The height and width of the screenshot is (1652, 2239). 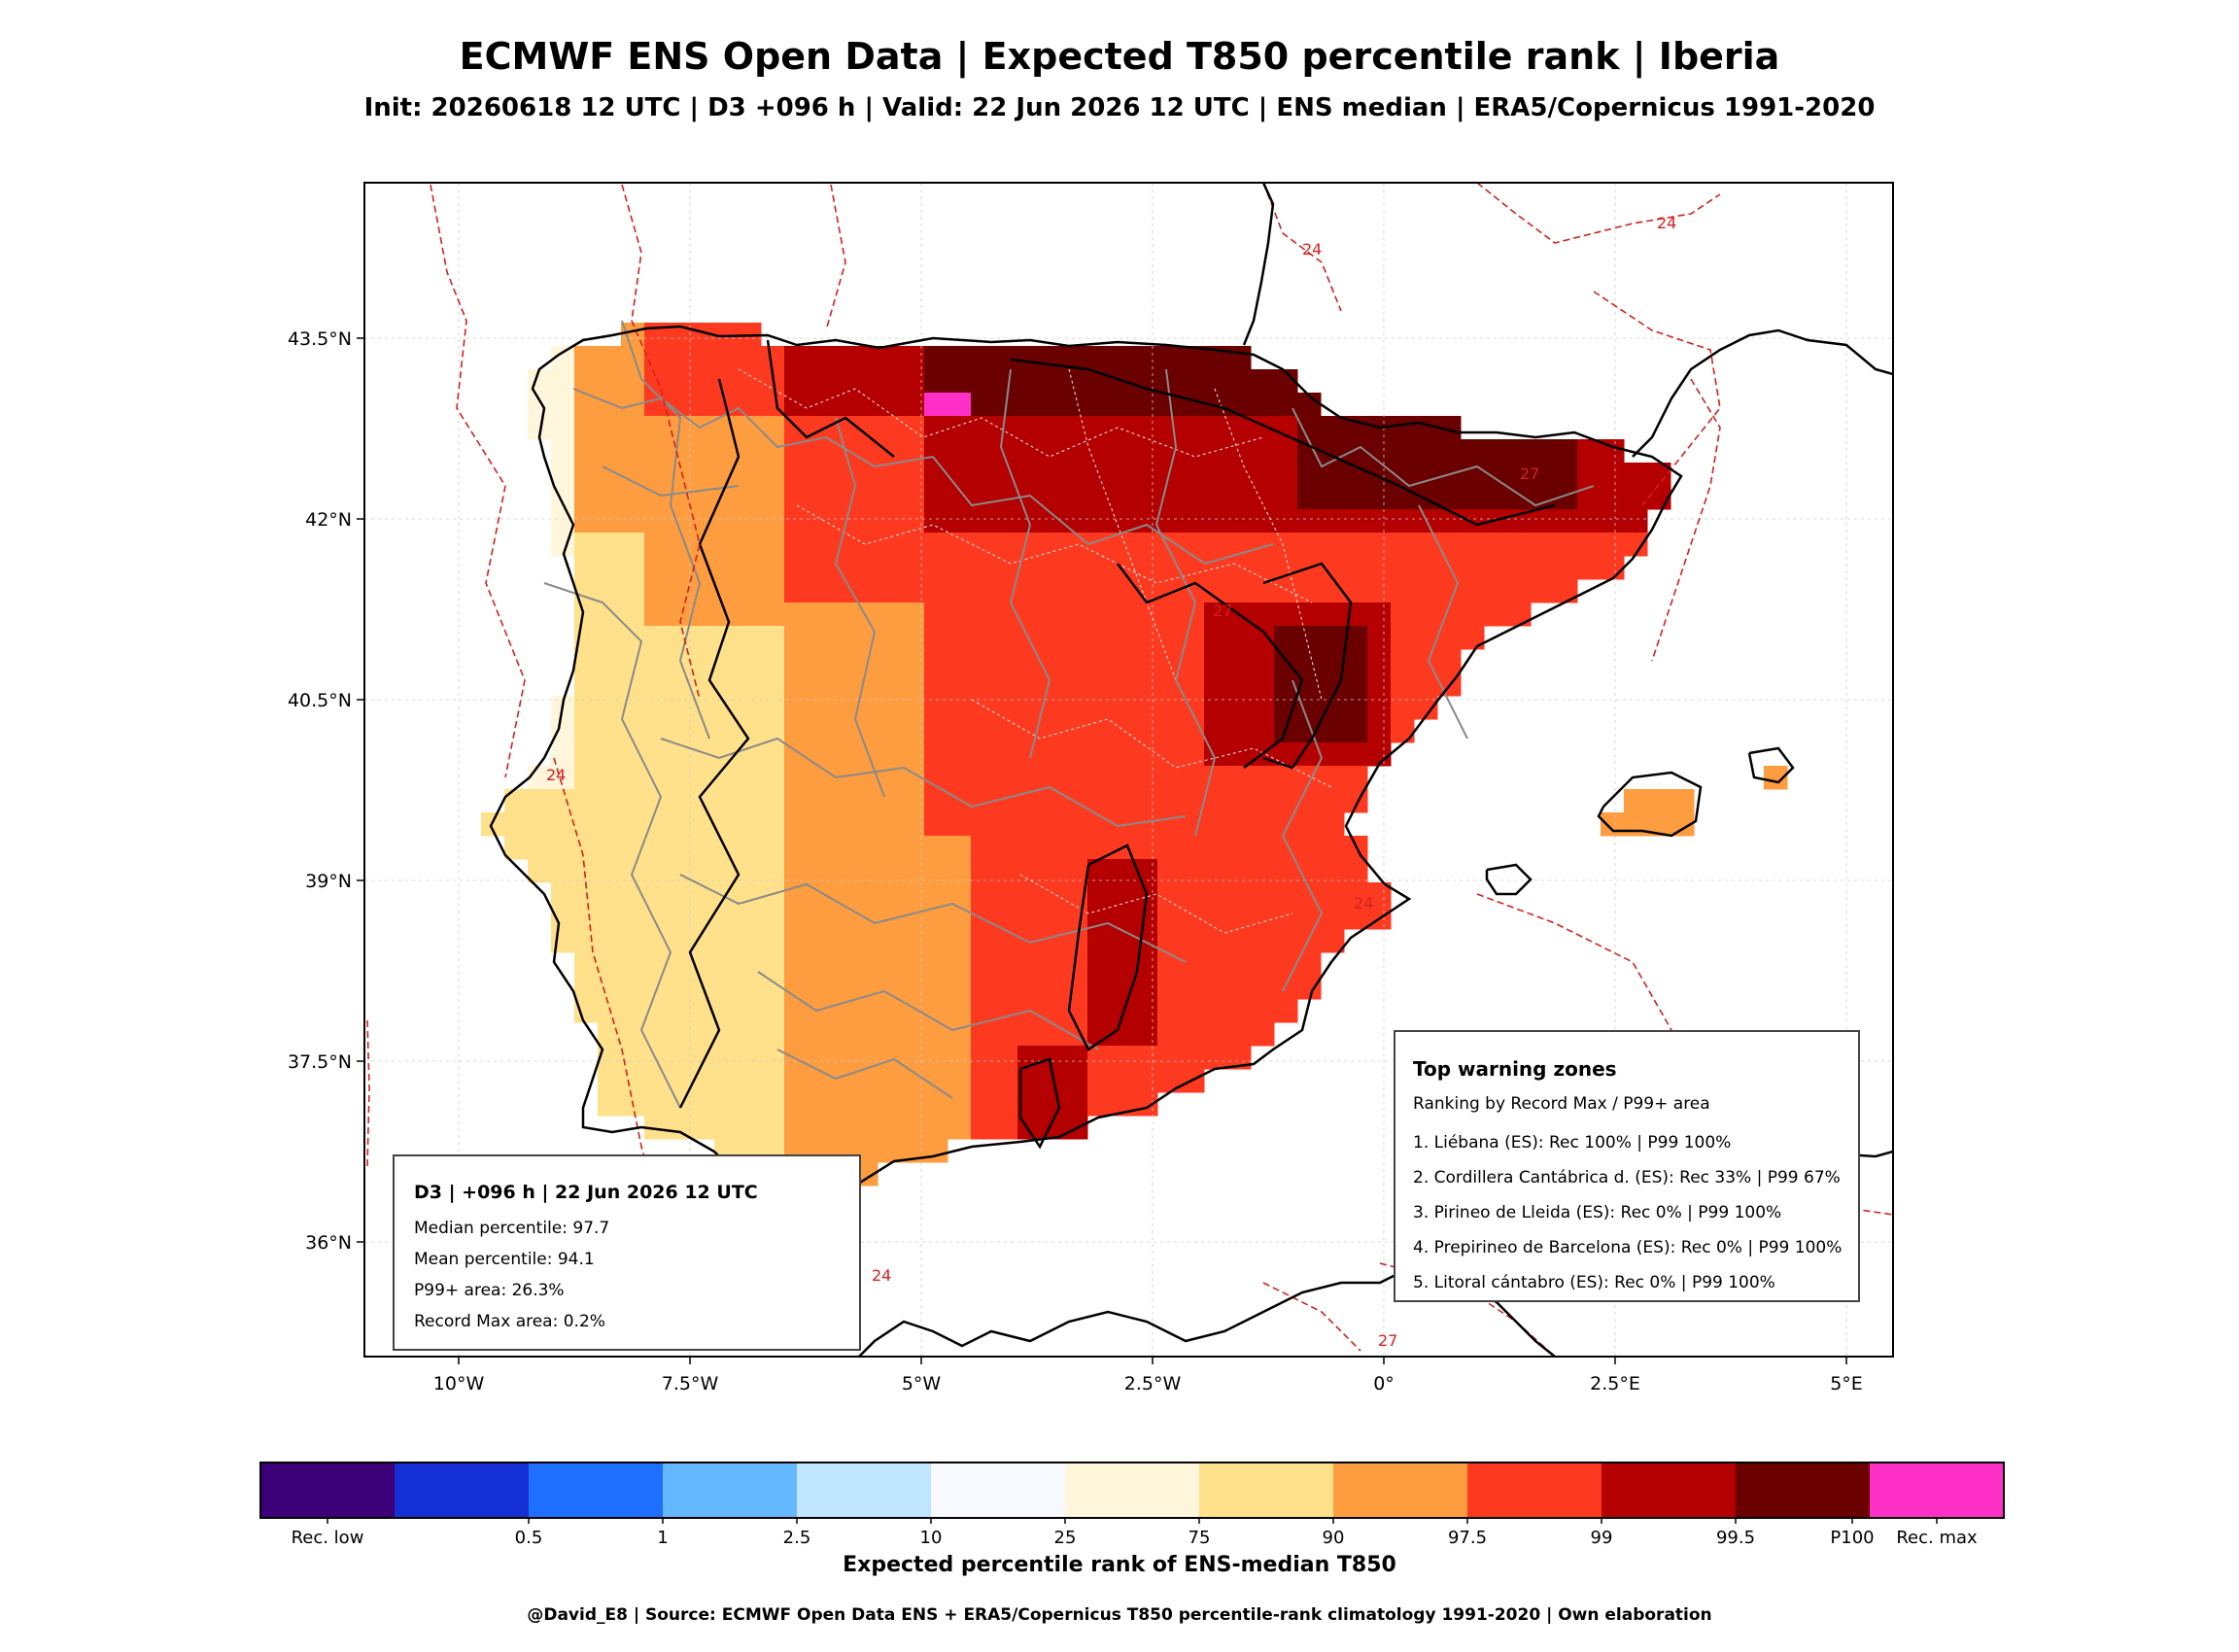 What do you see at coordinates (320, 700) in the screenshot?
I see `lat-tick-40-5n: 40.5°N` at bounding box center [320, 700].